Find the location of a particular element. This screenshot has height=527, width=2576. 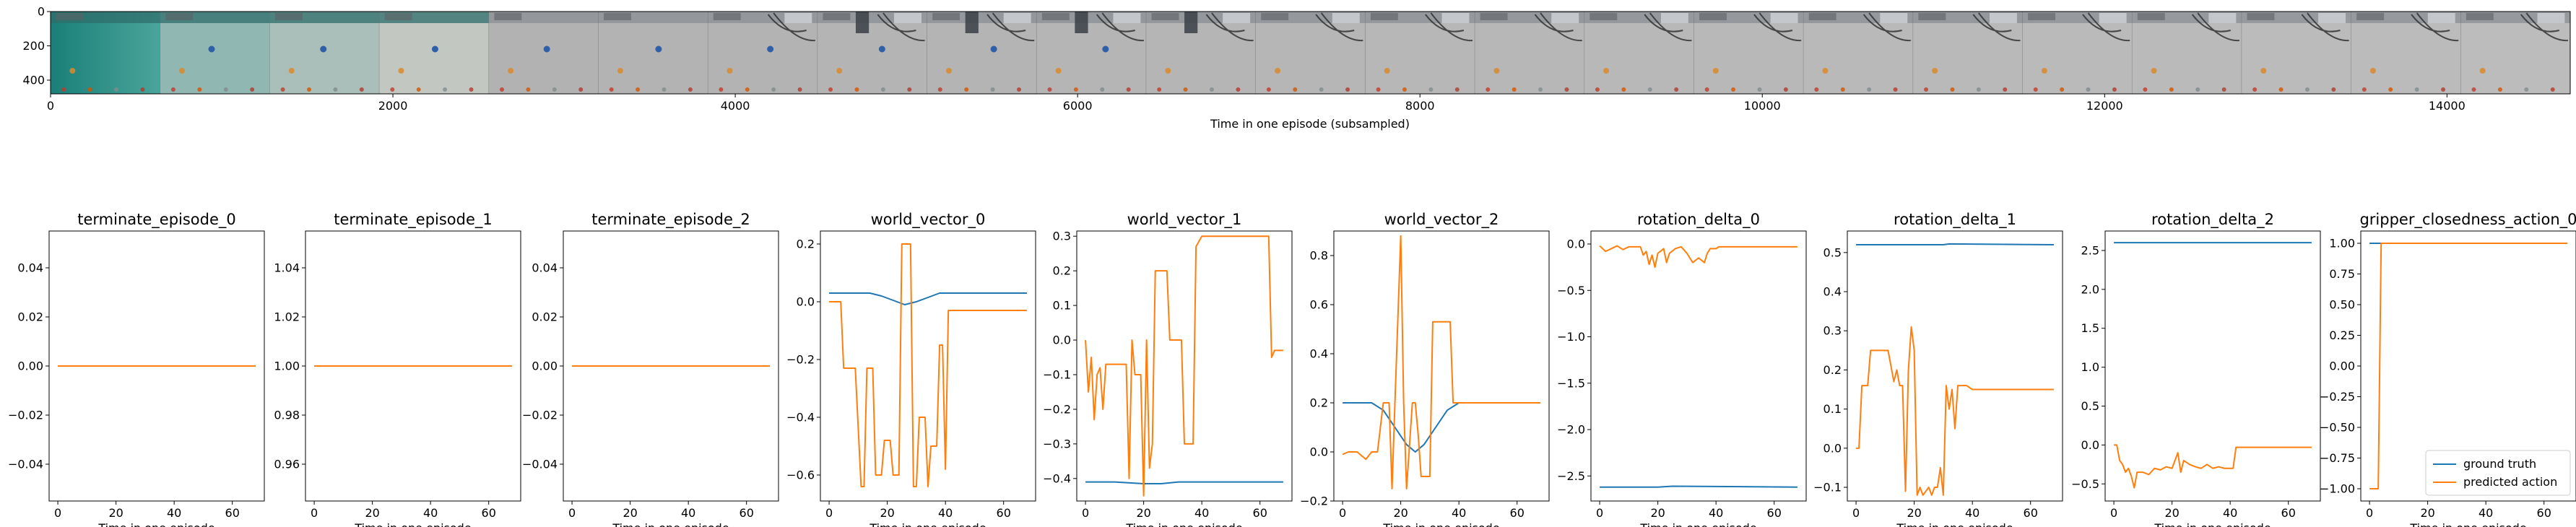

y-tick-label: 1.02 is located at coordinates (287, 317).